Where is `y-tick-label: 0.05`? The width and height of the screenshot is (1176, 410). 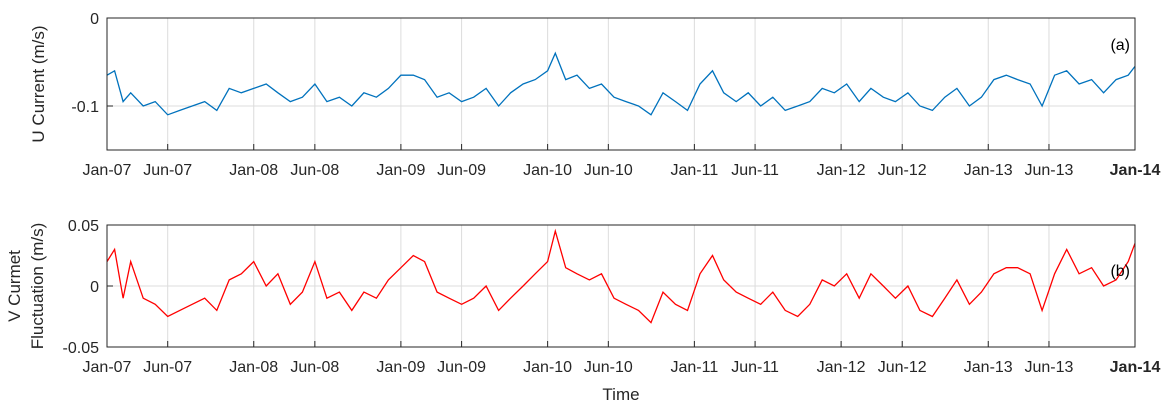 y-tick-label: 0.05 is located at coordinates (83, 226).